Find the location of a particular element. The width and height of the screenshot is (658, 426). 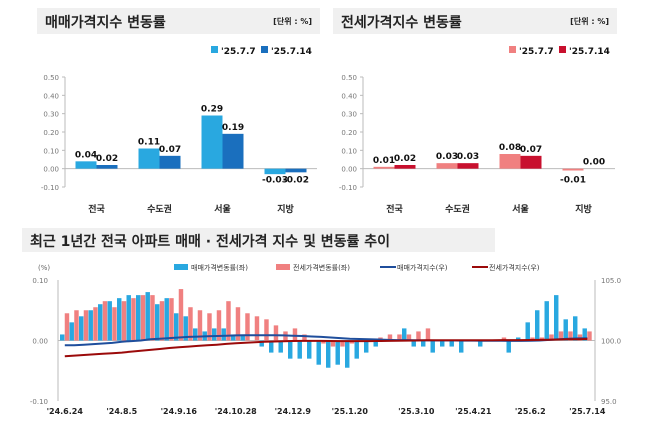

y-tick-label: 0.00 is located at coordinates (40, 342).